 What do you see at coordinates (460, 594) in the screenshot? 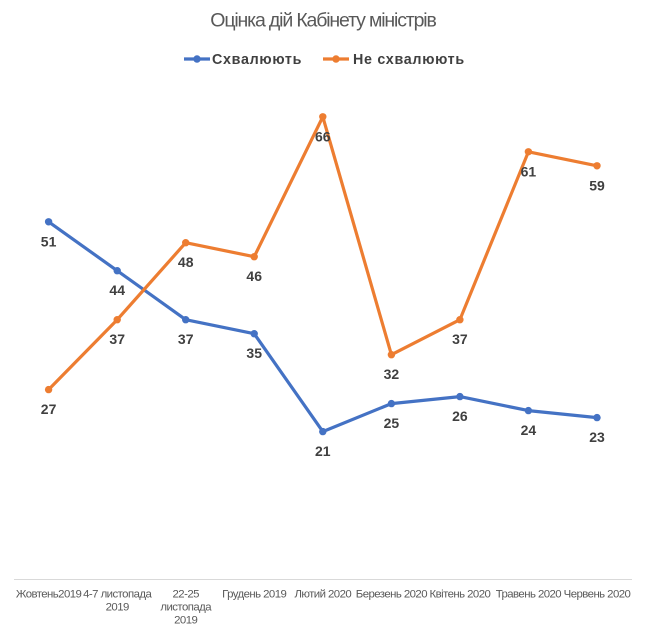
I see `svg-text: Квітень 2020` at bounding box center [460, 594].